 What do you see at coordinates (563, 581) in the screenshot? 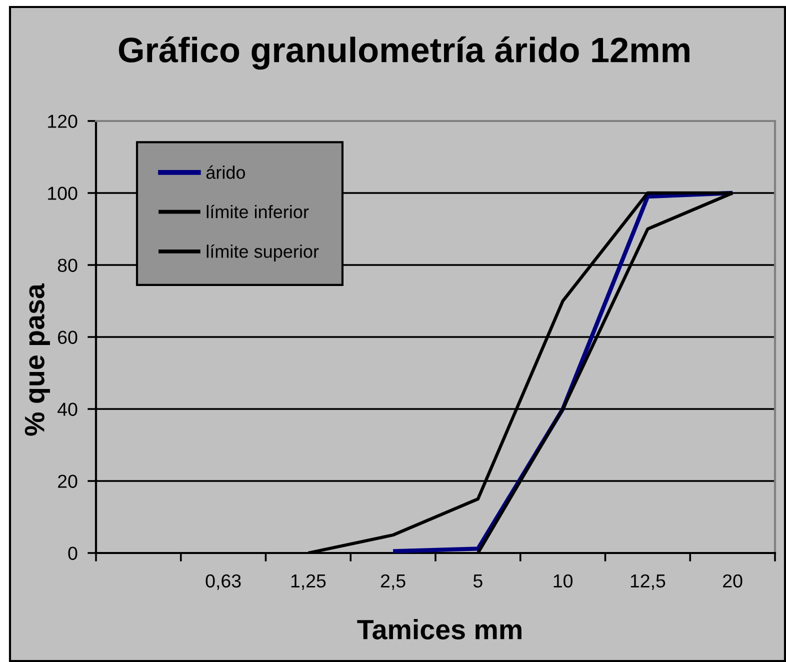
I see `x-tick-label: 10` at bounding box center [563, 581].